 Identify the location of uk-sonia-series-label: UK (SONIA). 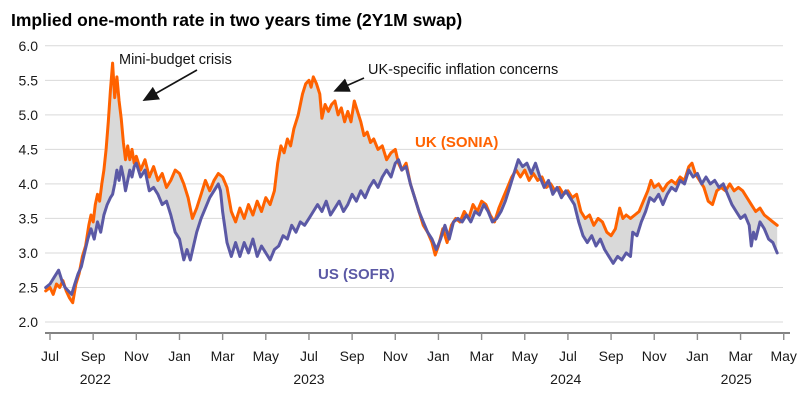
(456, 142).